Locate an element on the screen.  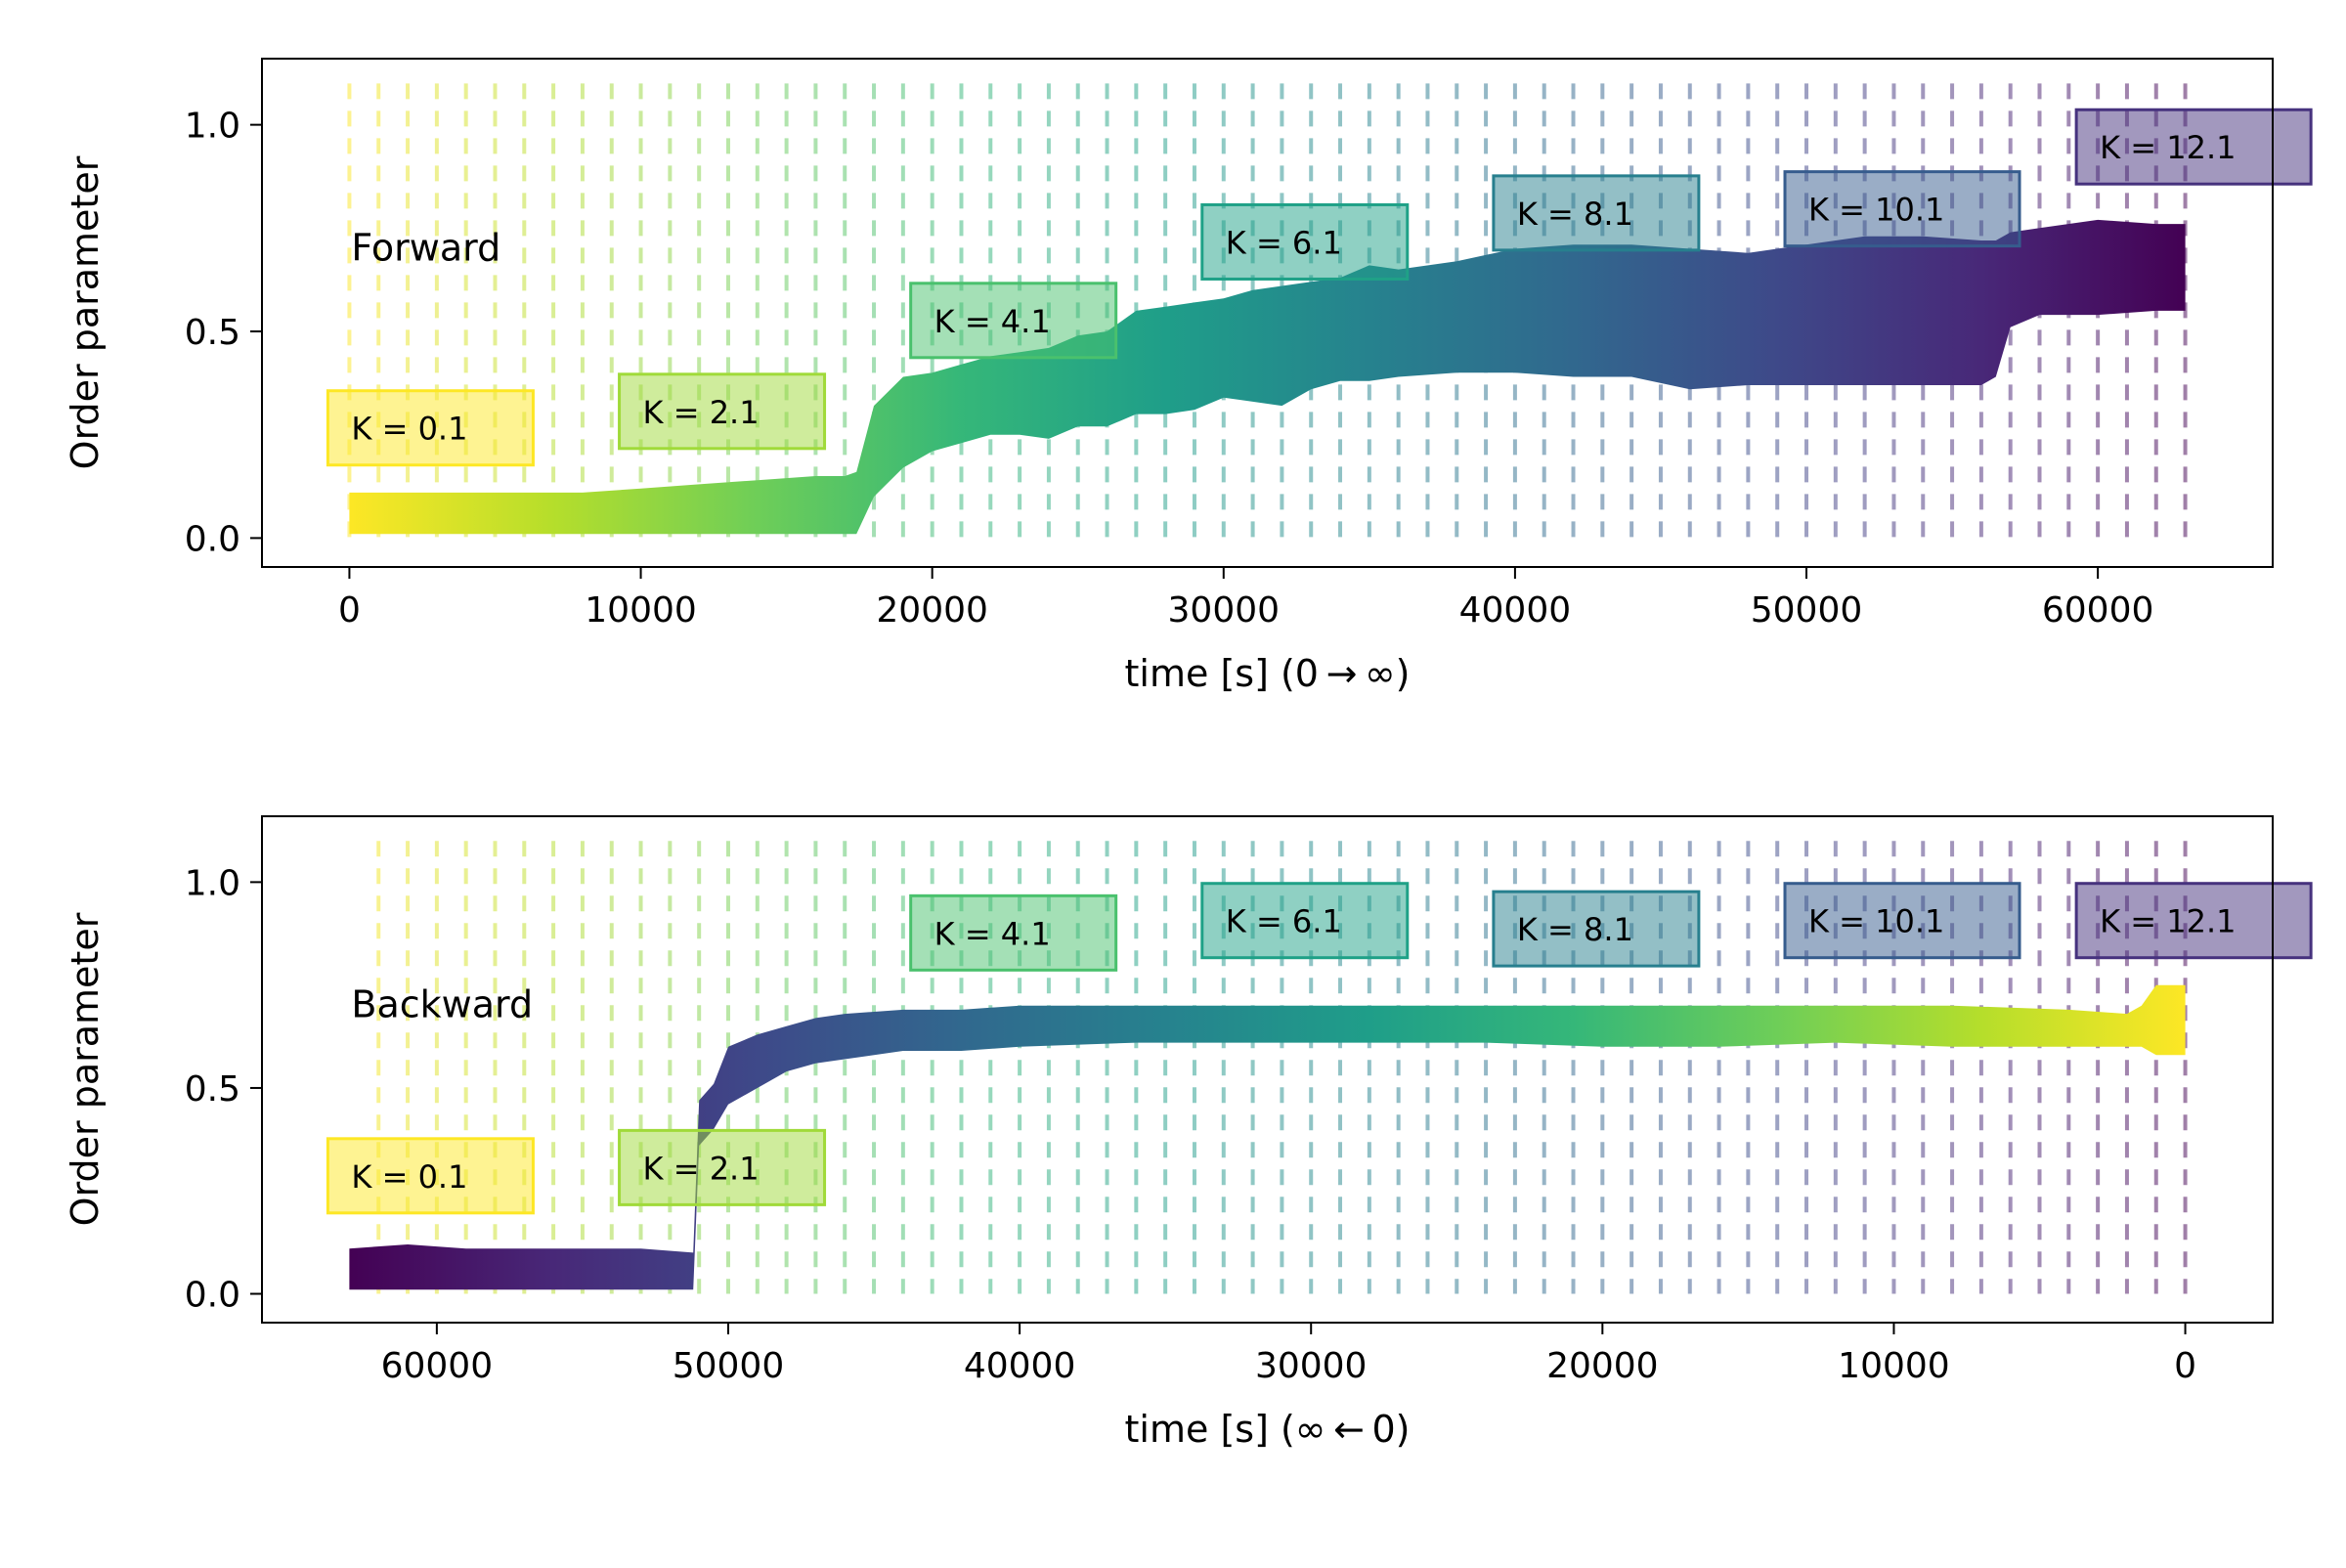
panel-label: Backward is located at coordinates (442, 1004).